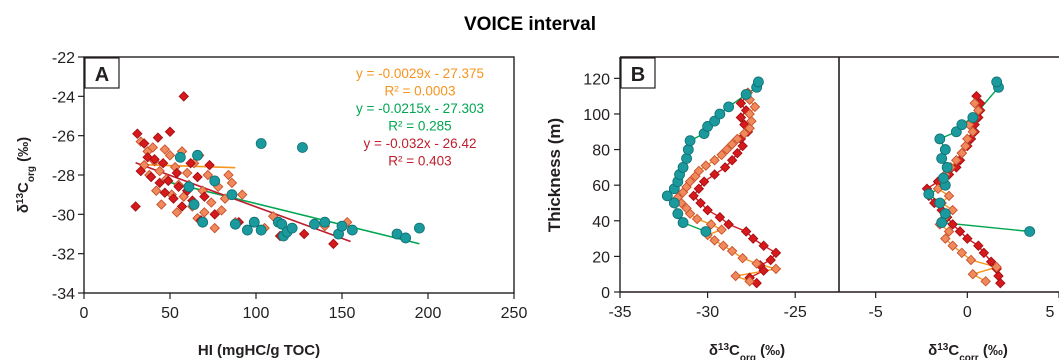  I want to click on panel-a-equation-line: R² = 0.285, so click(419, 126).